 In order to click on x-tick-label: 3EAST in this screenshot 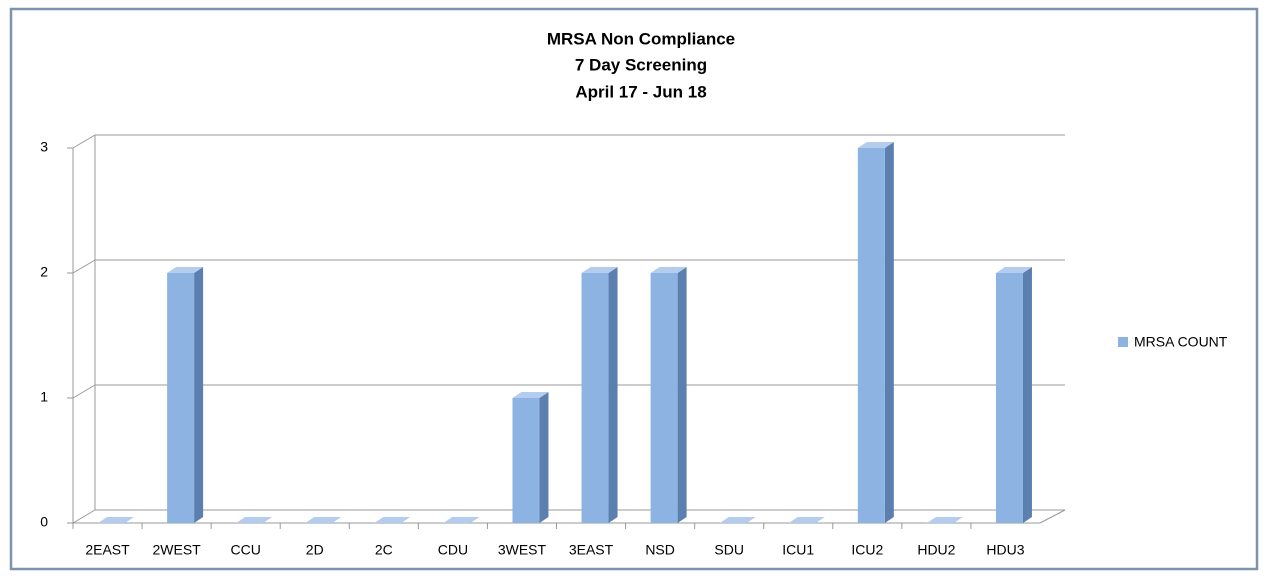, I will do `click(591, 550)`.